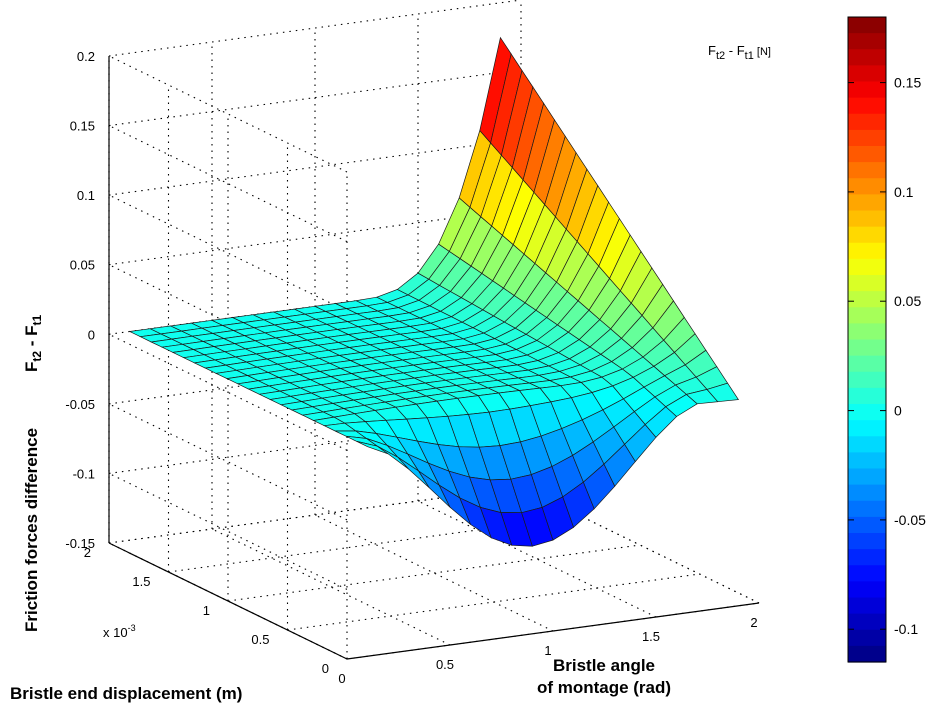  Describe the element at coordinates (119, 631) in the screenshot. I see `y-axis-multiplier: x 10-3` at that location.